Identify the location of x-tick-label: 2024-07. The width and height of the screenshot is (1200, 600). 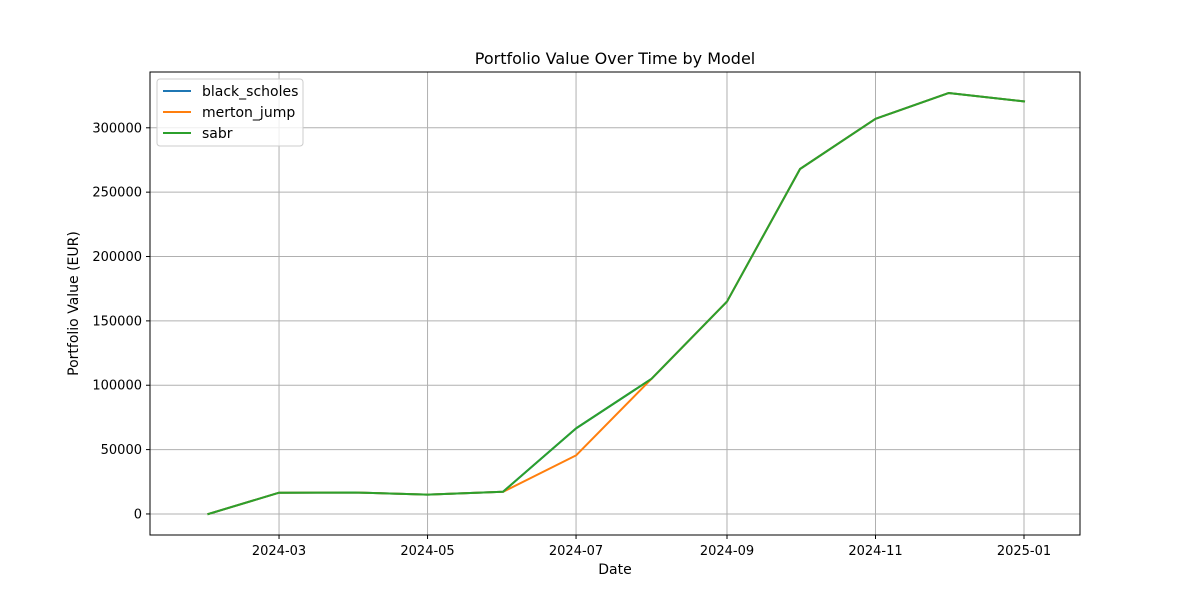
(576, 551).